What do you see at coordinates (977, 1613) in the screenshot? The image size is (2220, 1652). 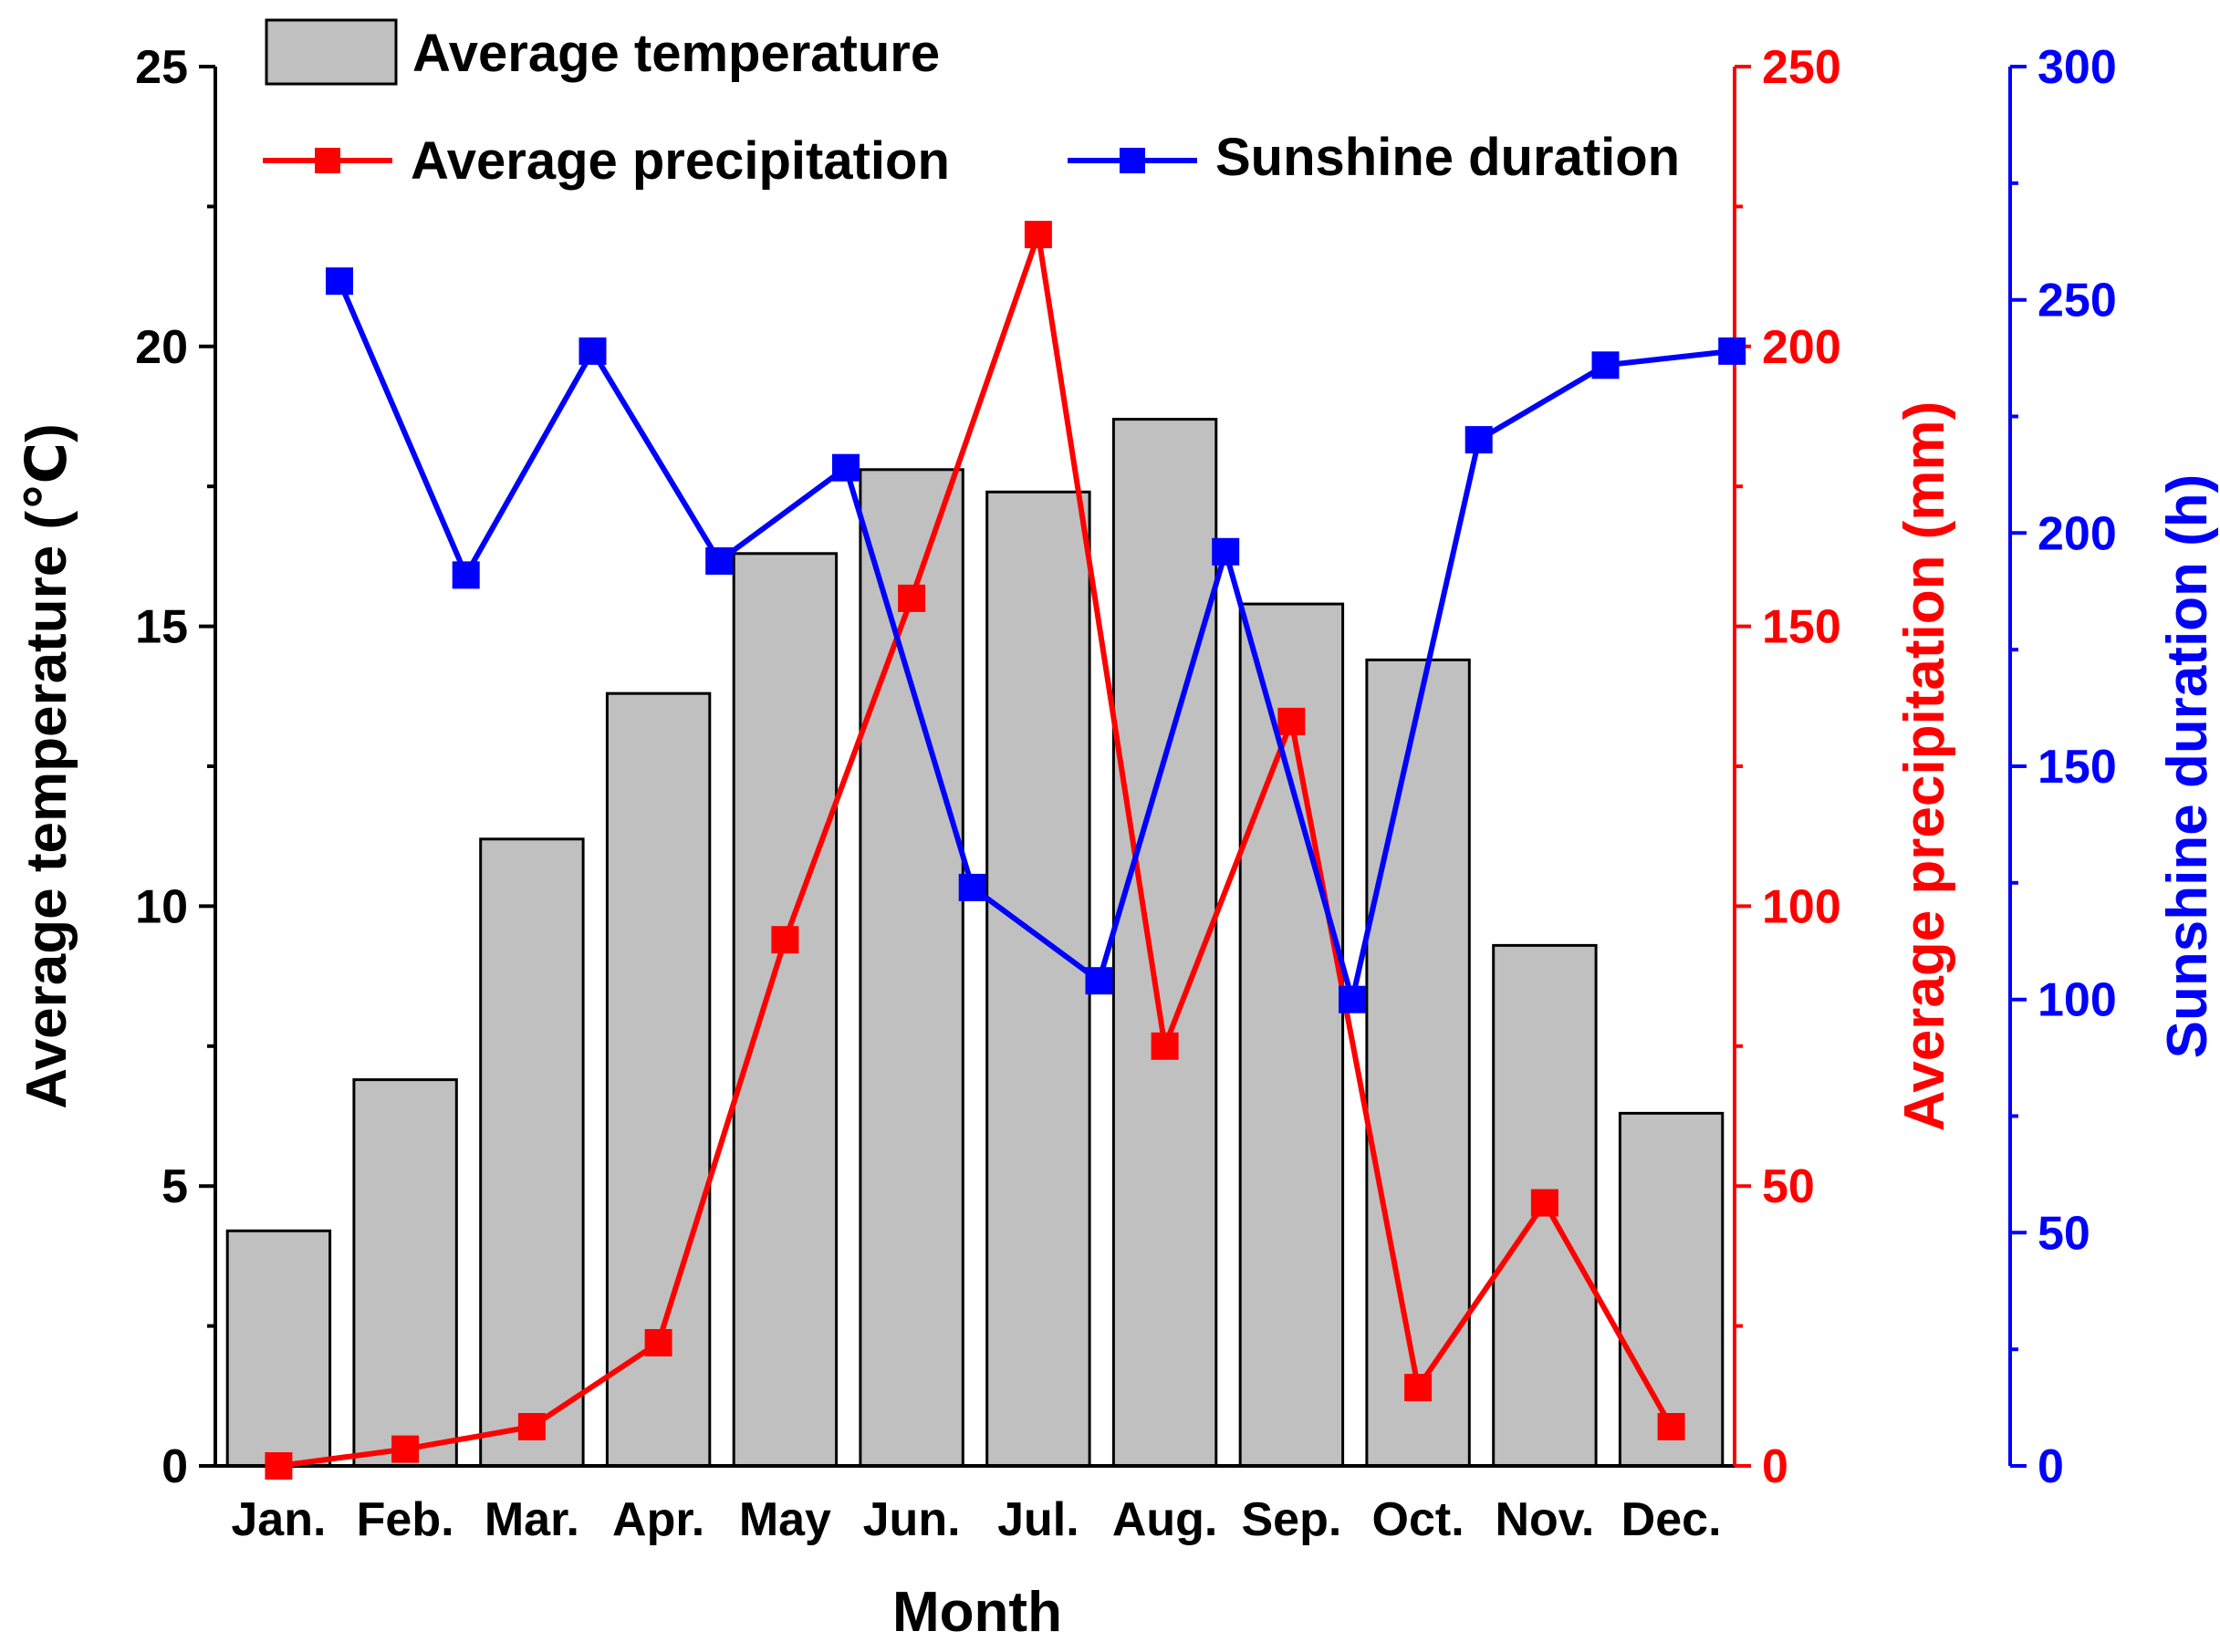 I see `x-axis-title: Month` at bounding box center [977, 1613].